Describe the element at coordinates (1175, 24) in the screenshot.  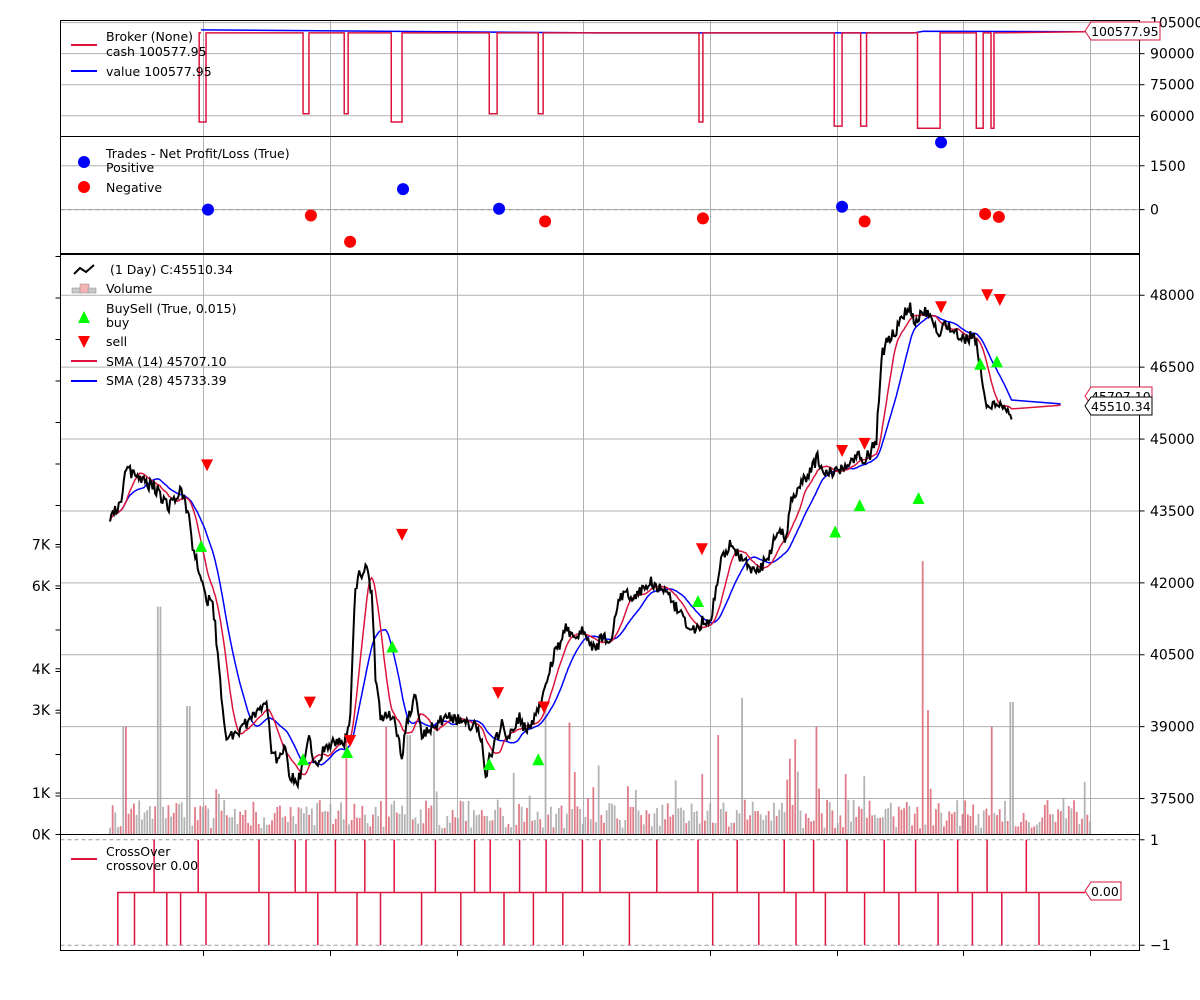
I see `broker-y-tick-label: 105000` at that location.